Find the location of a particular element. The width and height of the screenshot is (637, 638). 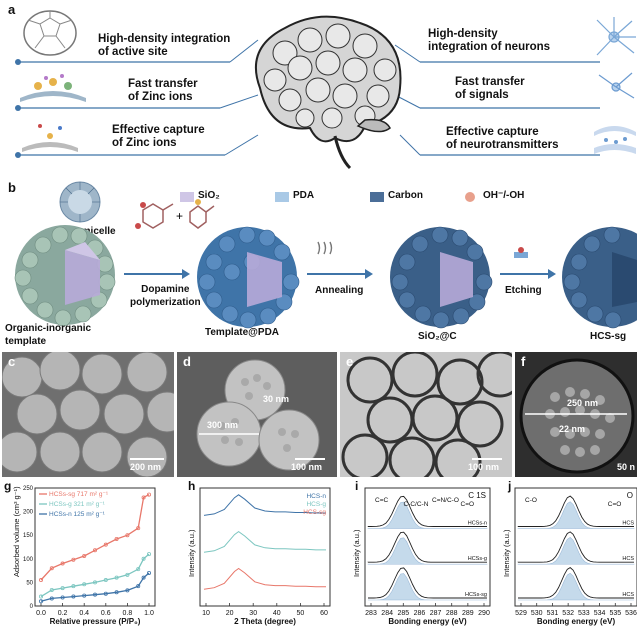

template-pda-sphere is located at coordinates (248, 277).